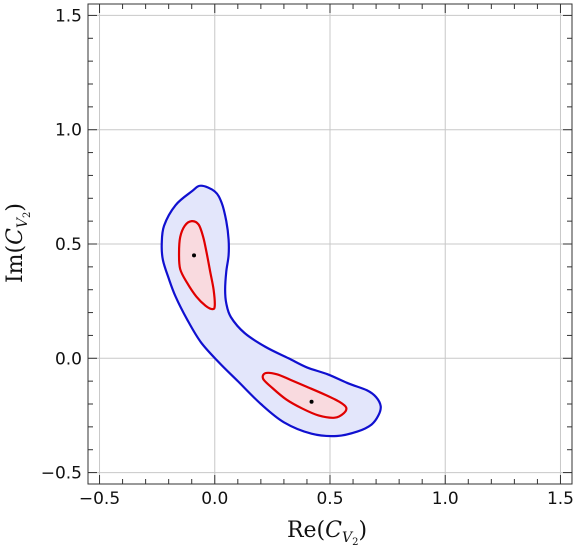 This screenshot has height=549, width=576. Describe the element at coordinates (560, 499) in the screenshot. I see `x-tick-label-4: 1.5` at that location.